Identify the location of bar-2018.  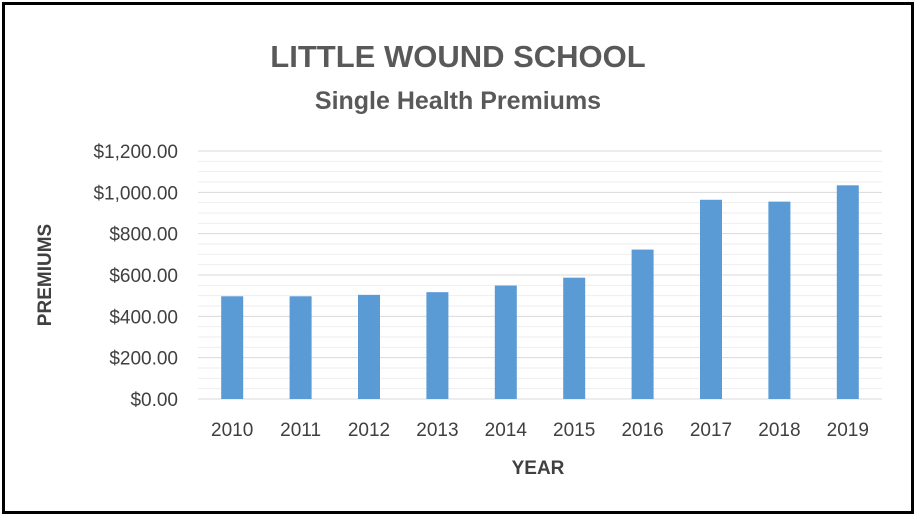
(779, 300).